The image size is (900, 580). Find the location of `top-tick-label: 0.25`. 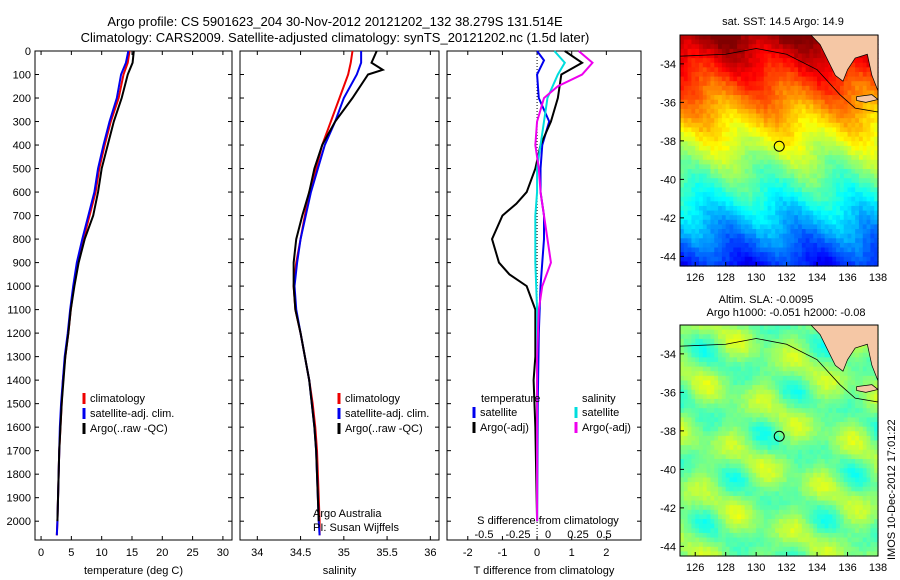

top-tick-label: 0.25 is located at coordinates (577, 535).